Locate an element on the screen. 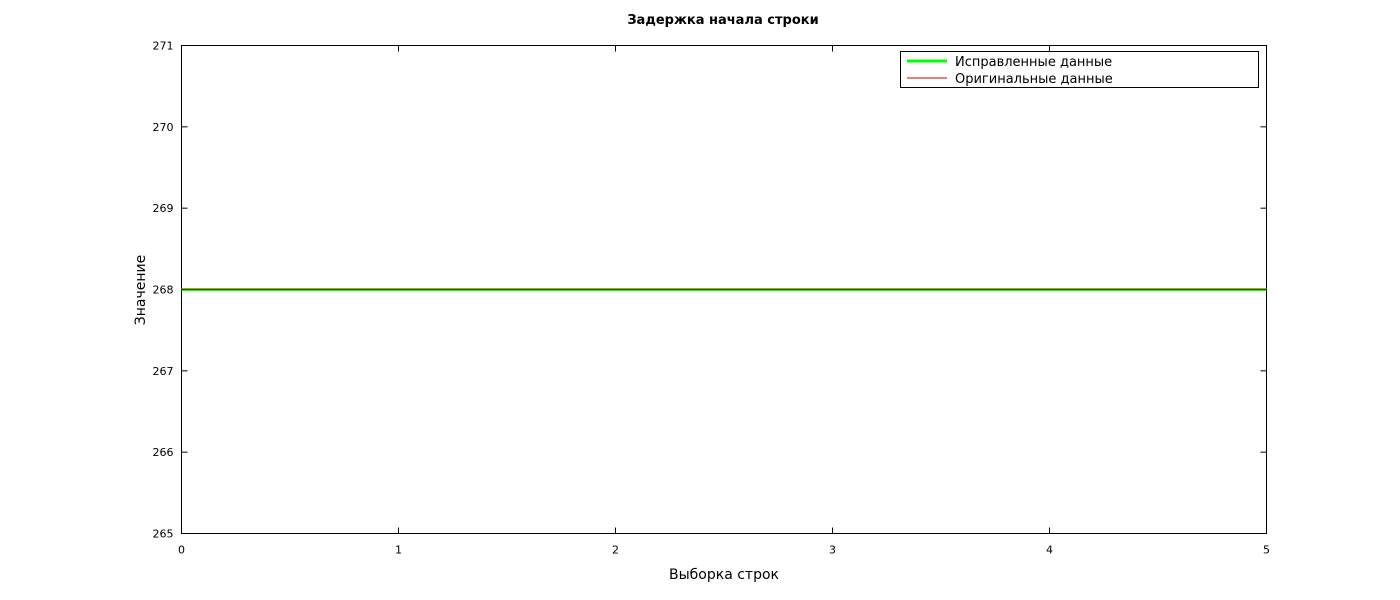 This screenshot has width=1400, height=600. legend-label-2: Оригинальные данные is located at coordinates (1034, 79).